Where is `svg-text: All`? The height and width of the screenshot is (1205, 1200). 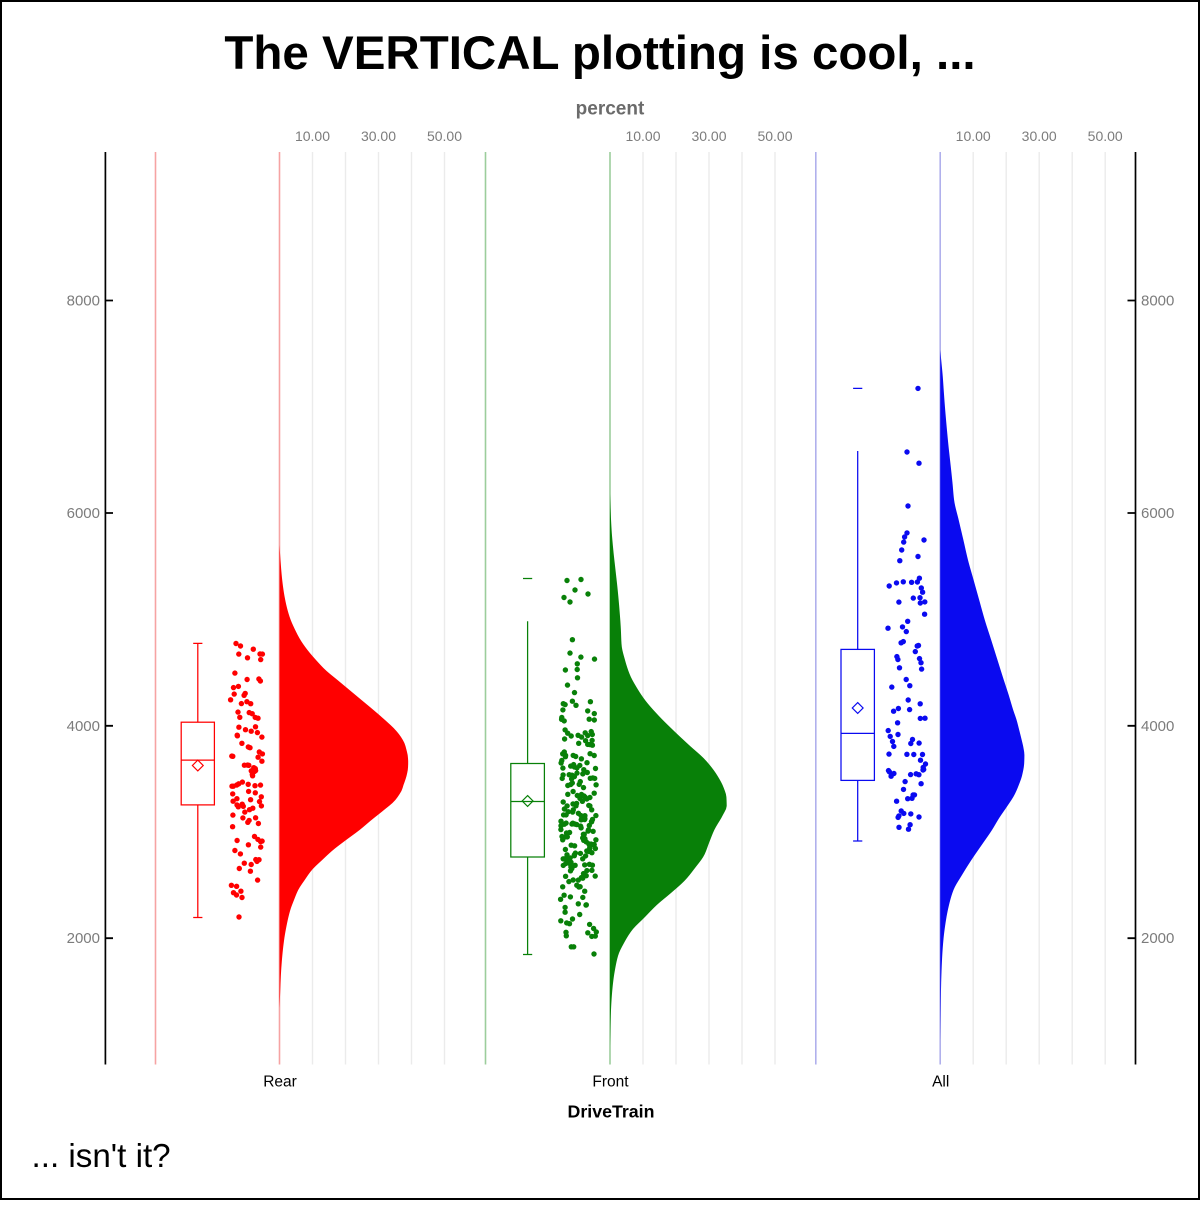
svg-text: All is located at coordinates (940, 1082).